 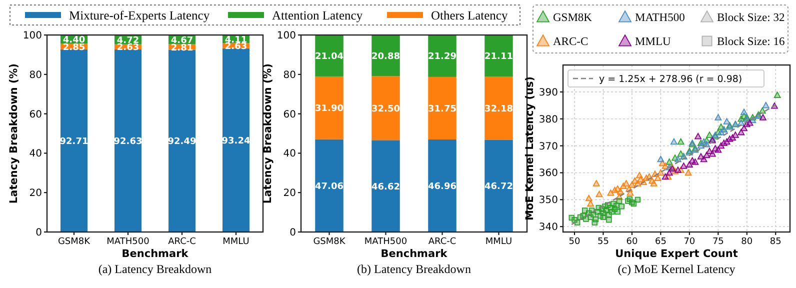 I want to click on y-tick-label: 370, so click(x=548, y=146).